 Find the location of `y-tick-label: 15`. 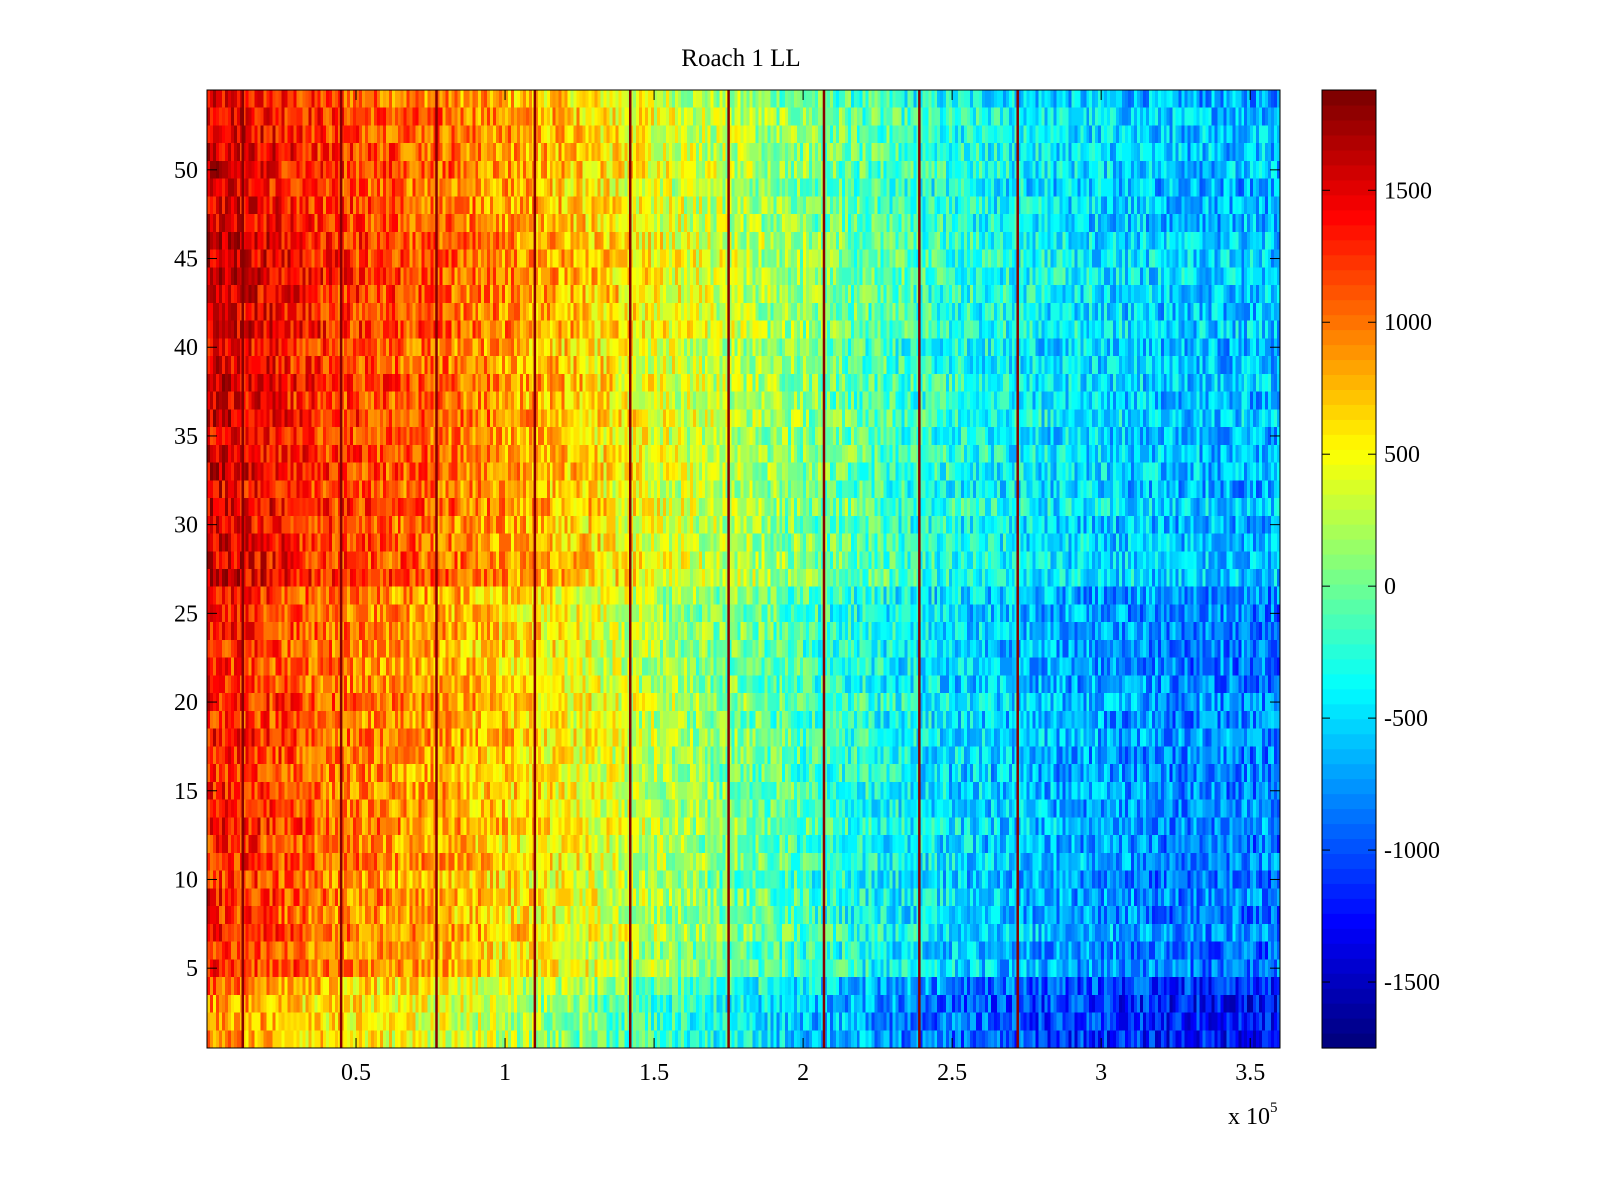

y-tick-label: 15 is located at coordinates (186, 792).